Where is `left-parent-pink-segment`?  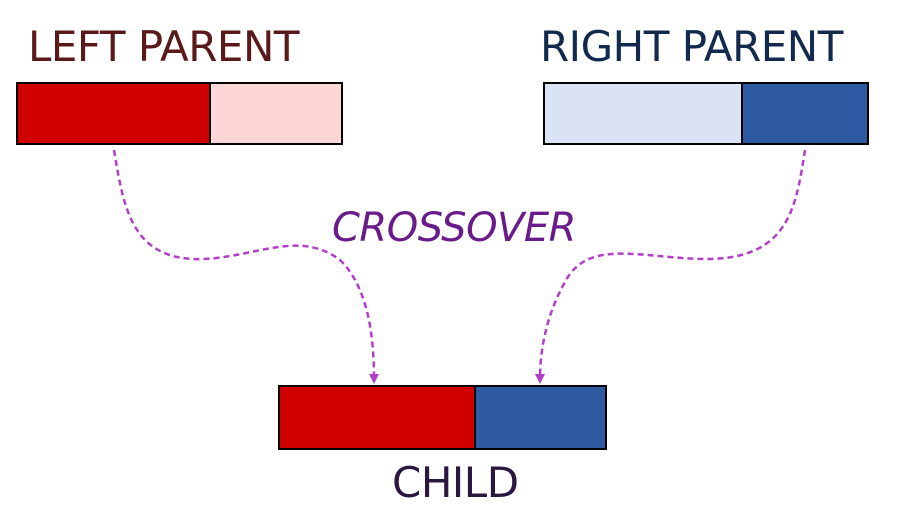
left-parent-pink-segment is located at coordinates (276, 113).